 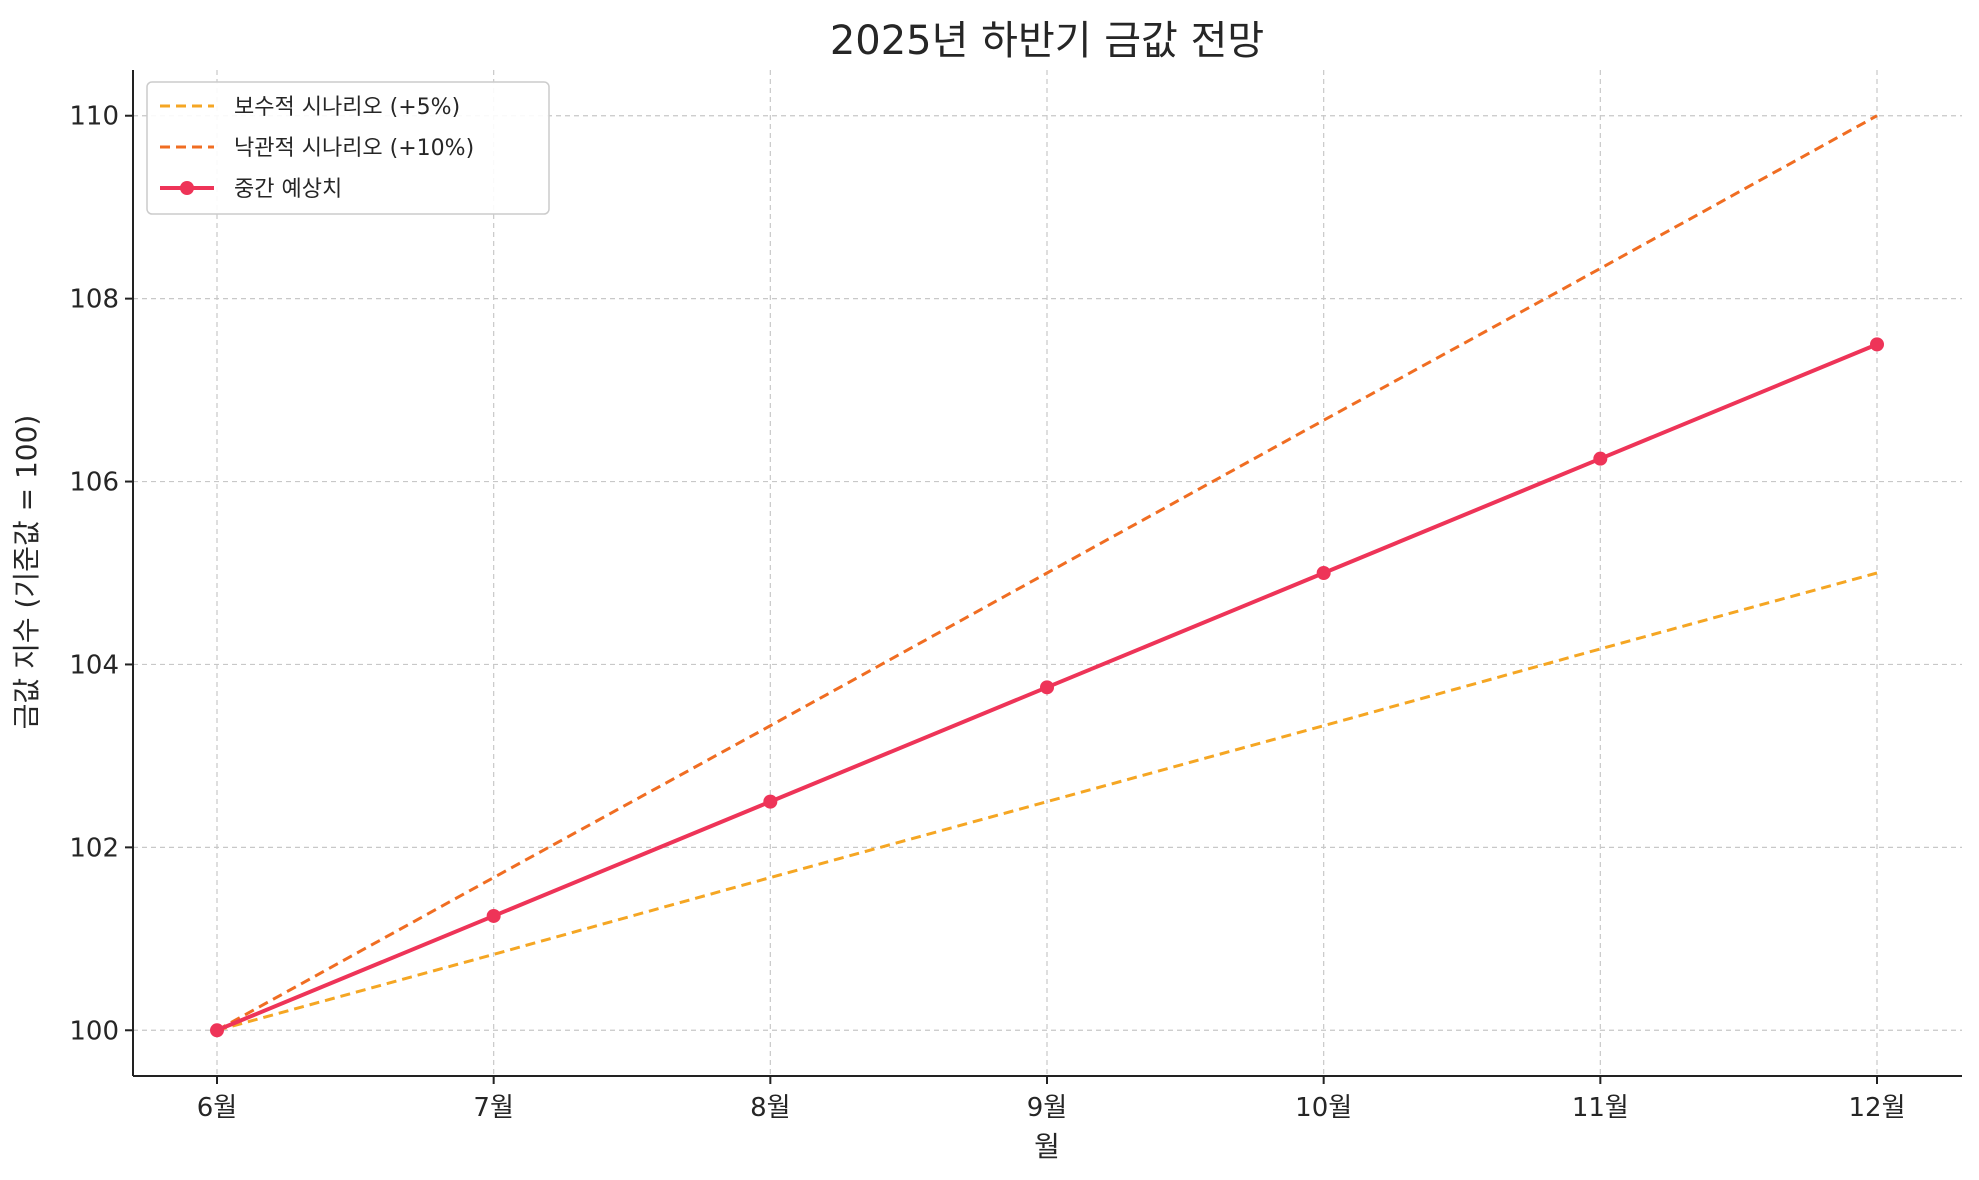 I want to click on x-tick-label: 7월, so click(x=493, y=1108).